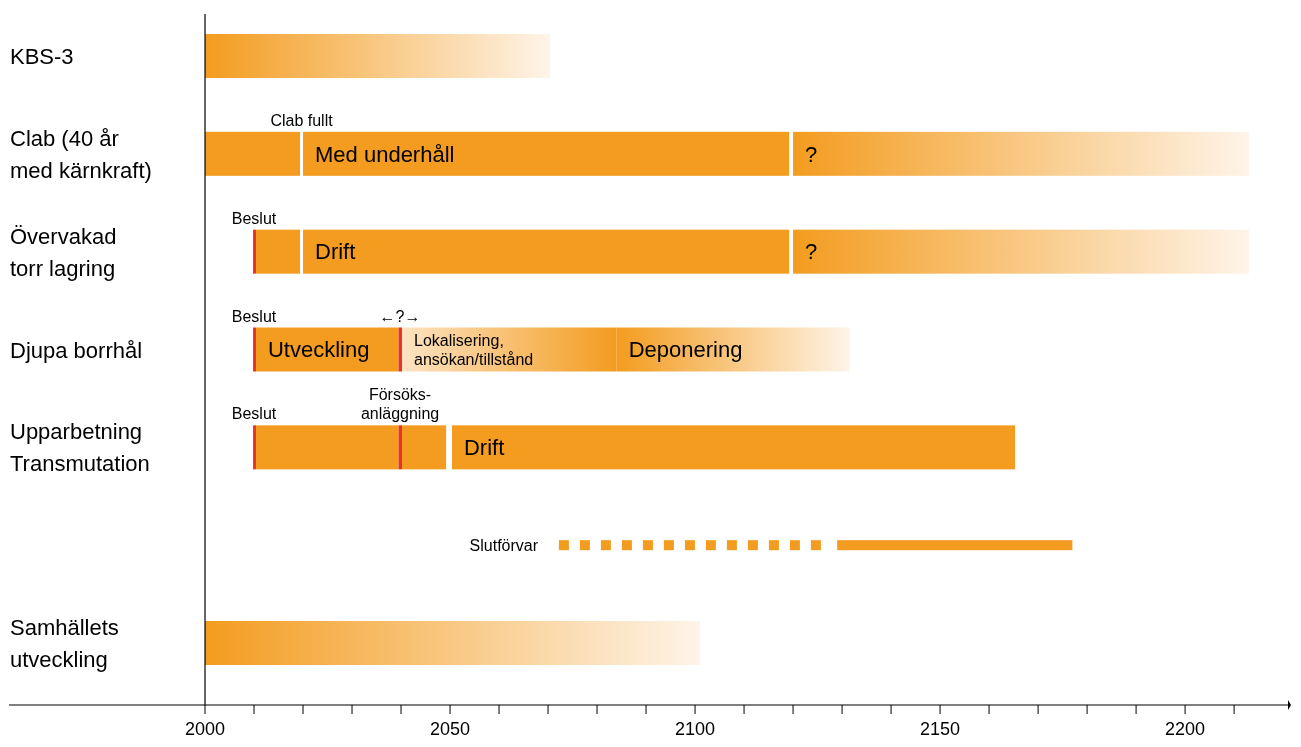 The width and height of the screenshot is (1301, 747). I want to click on annotation: Clab fullt, so click(302, 120).